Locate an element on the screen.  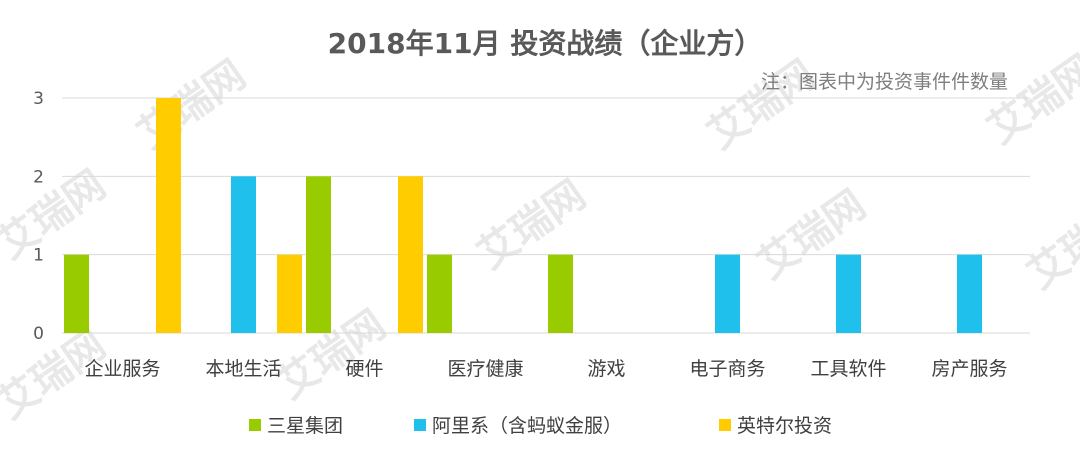
legend-label: 英特尔投资 is located at coordinates (784, 426).